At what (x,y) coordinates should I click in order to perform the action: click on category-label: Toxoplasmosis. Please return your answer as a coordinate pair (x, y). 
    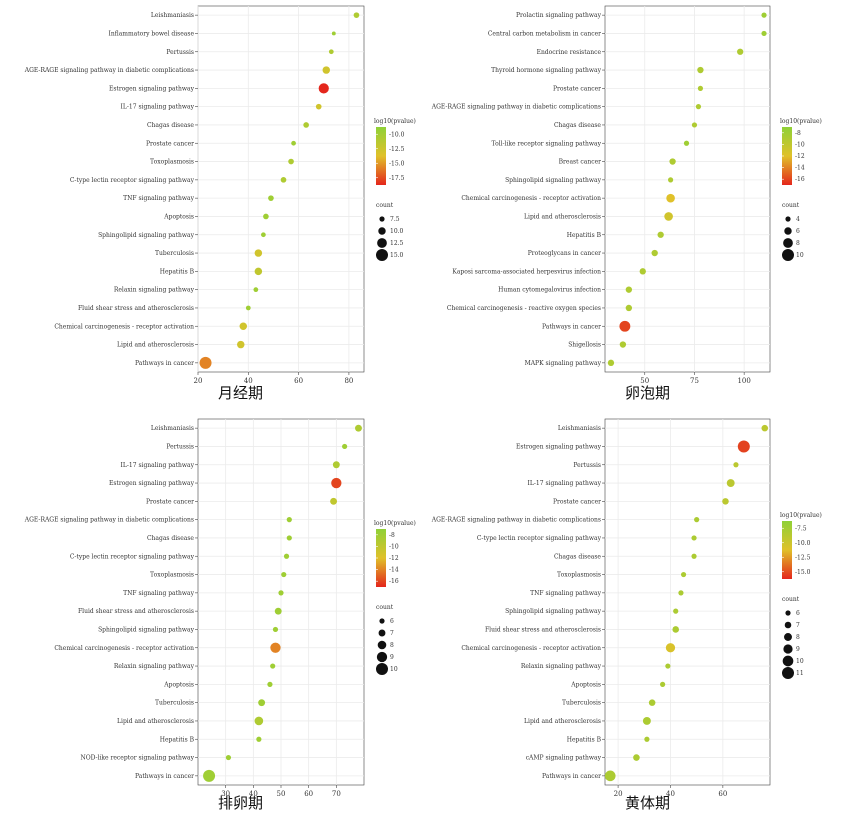
    Looking at the image, I should click on (579, 575).